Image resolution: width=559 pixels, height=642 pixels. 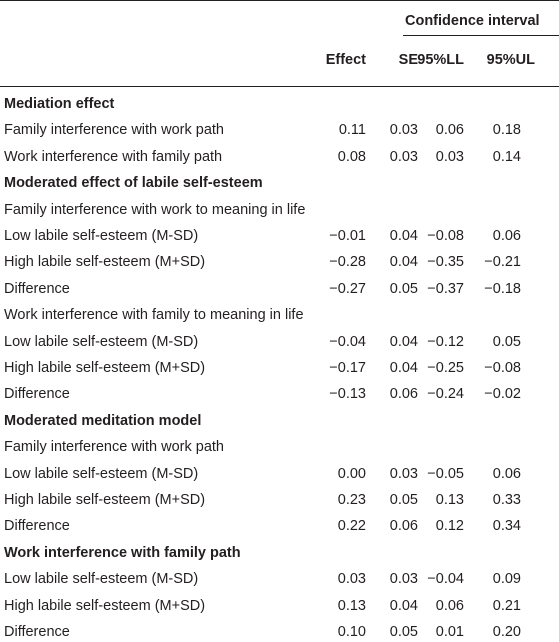 I want to click on value-cell: 0.33, so click(x=506, y=500).